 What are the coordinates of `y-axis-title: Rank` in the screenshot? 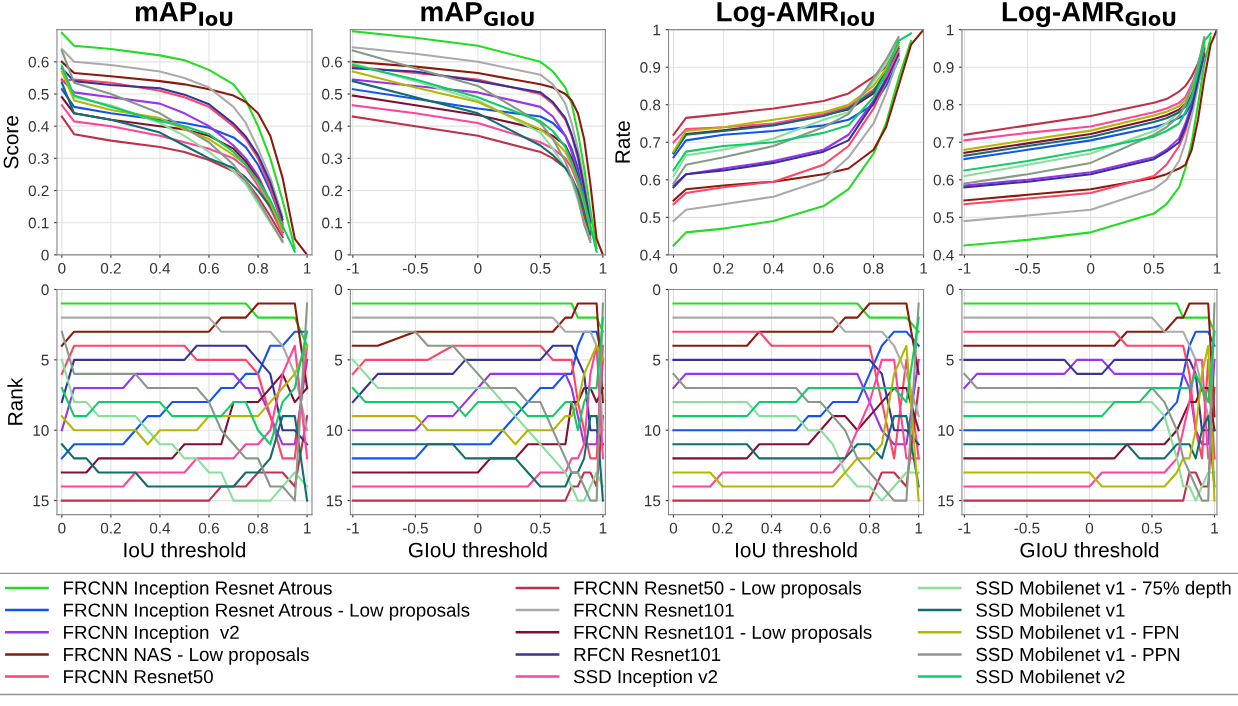 It's located at (15, 401).